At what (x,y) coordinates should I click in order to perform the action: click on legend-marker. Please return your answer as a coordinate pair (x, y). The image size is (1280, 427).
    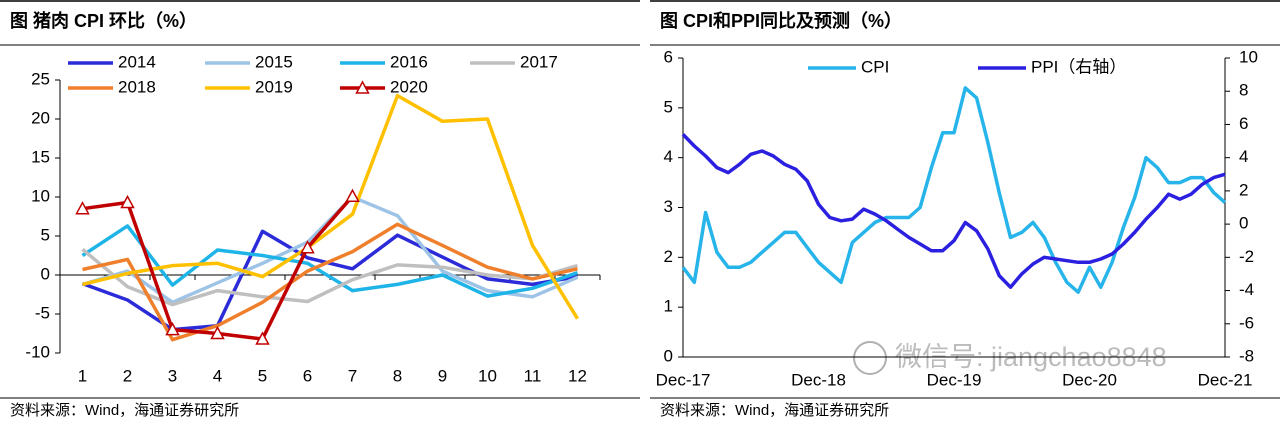
    Looking at the image, I should click on (362, 87).